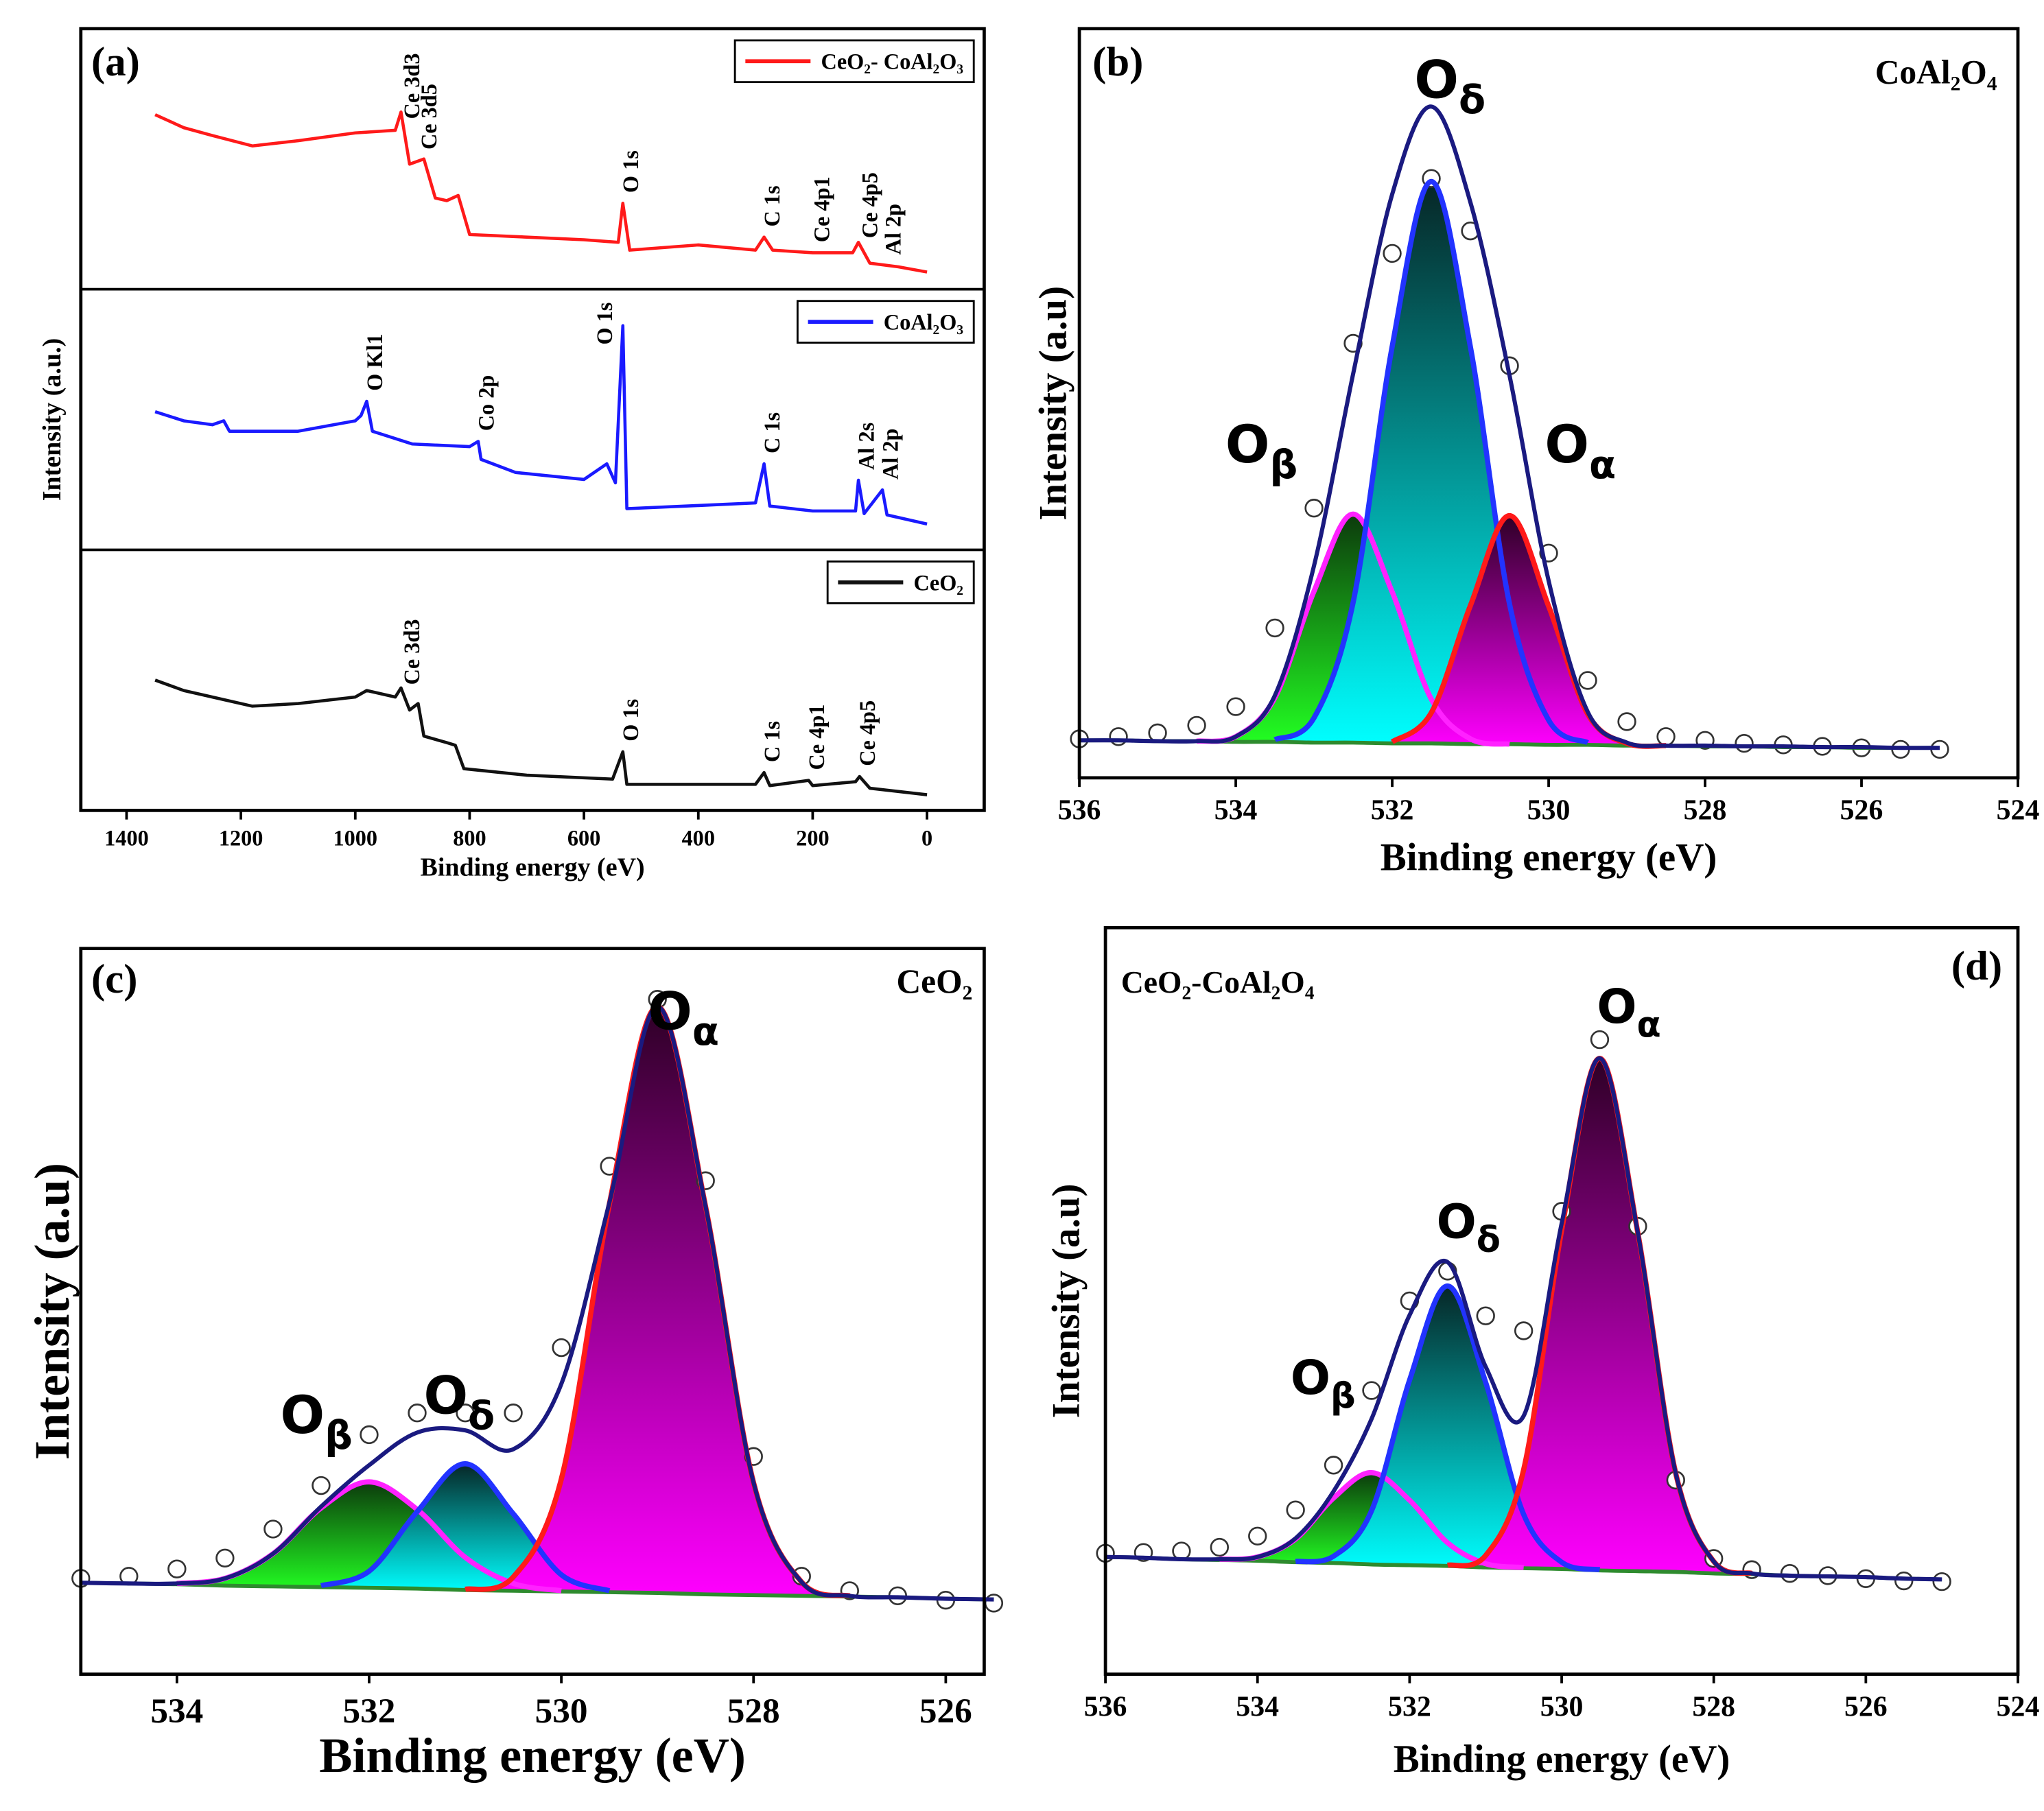 Image resolution: width=2044 pixels, height=1811 pixels. What do you see at coordinates (241, 839) in the screenshot?
I see `x-tick-label: 1200` at bounding box center [241, 839].